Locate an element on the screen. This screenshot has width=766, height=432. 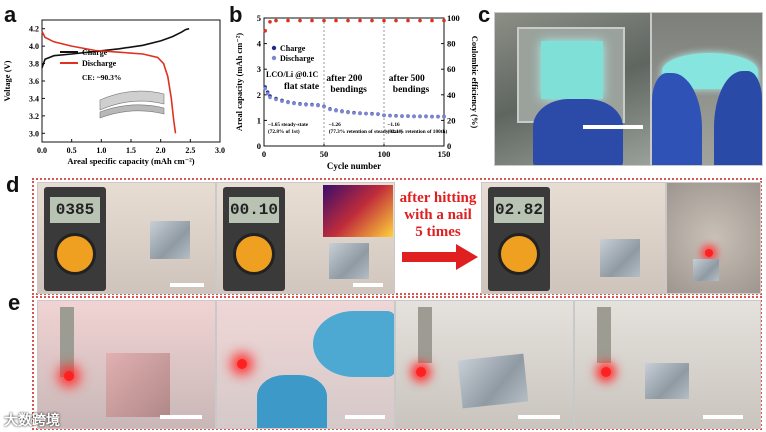
x-tick-label: 1.5 is located at coordinates (131, 150).